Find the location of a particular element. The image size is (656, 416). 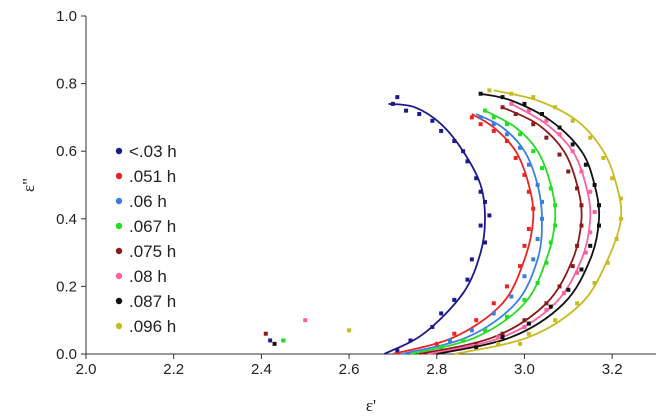

x-axis: 2.0 2.2 2.4 2.6 2.8 3.0 3.2 is located at coordinates (349, 366).